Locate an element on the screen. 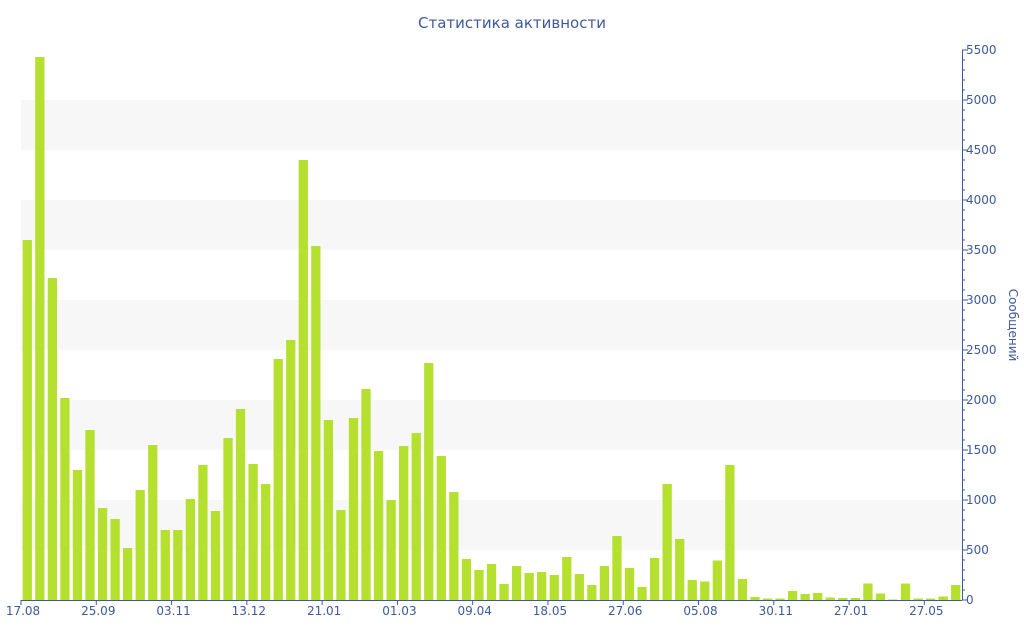 The width and height of the screenshot is (1024, 640). x-tick-label: 27.06 is located at coordinates (625, 611).